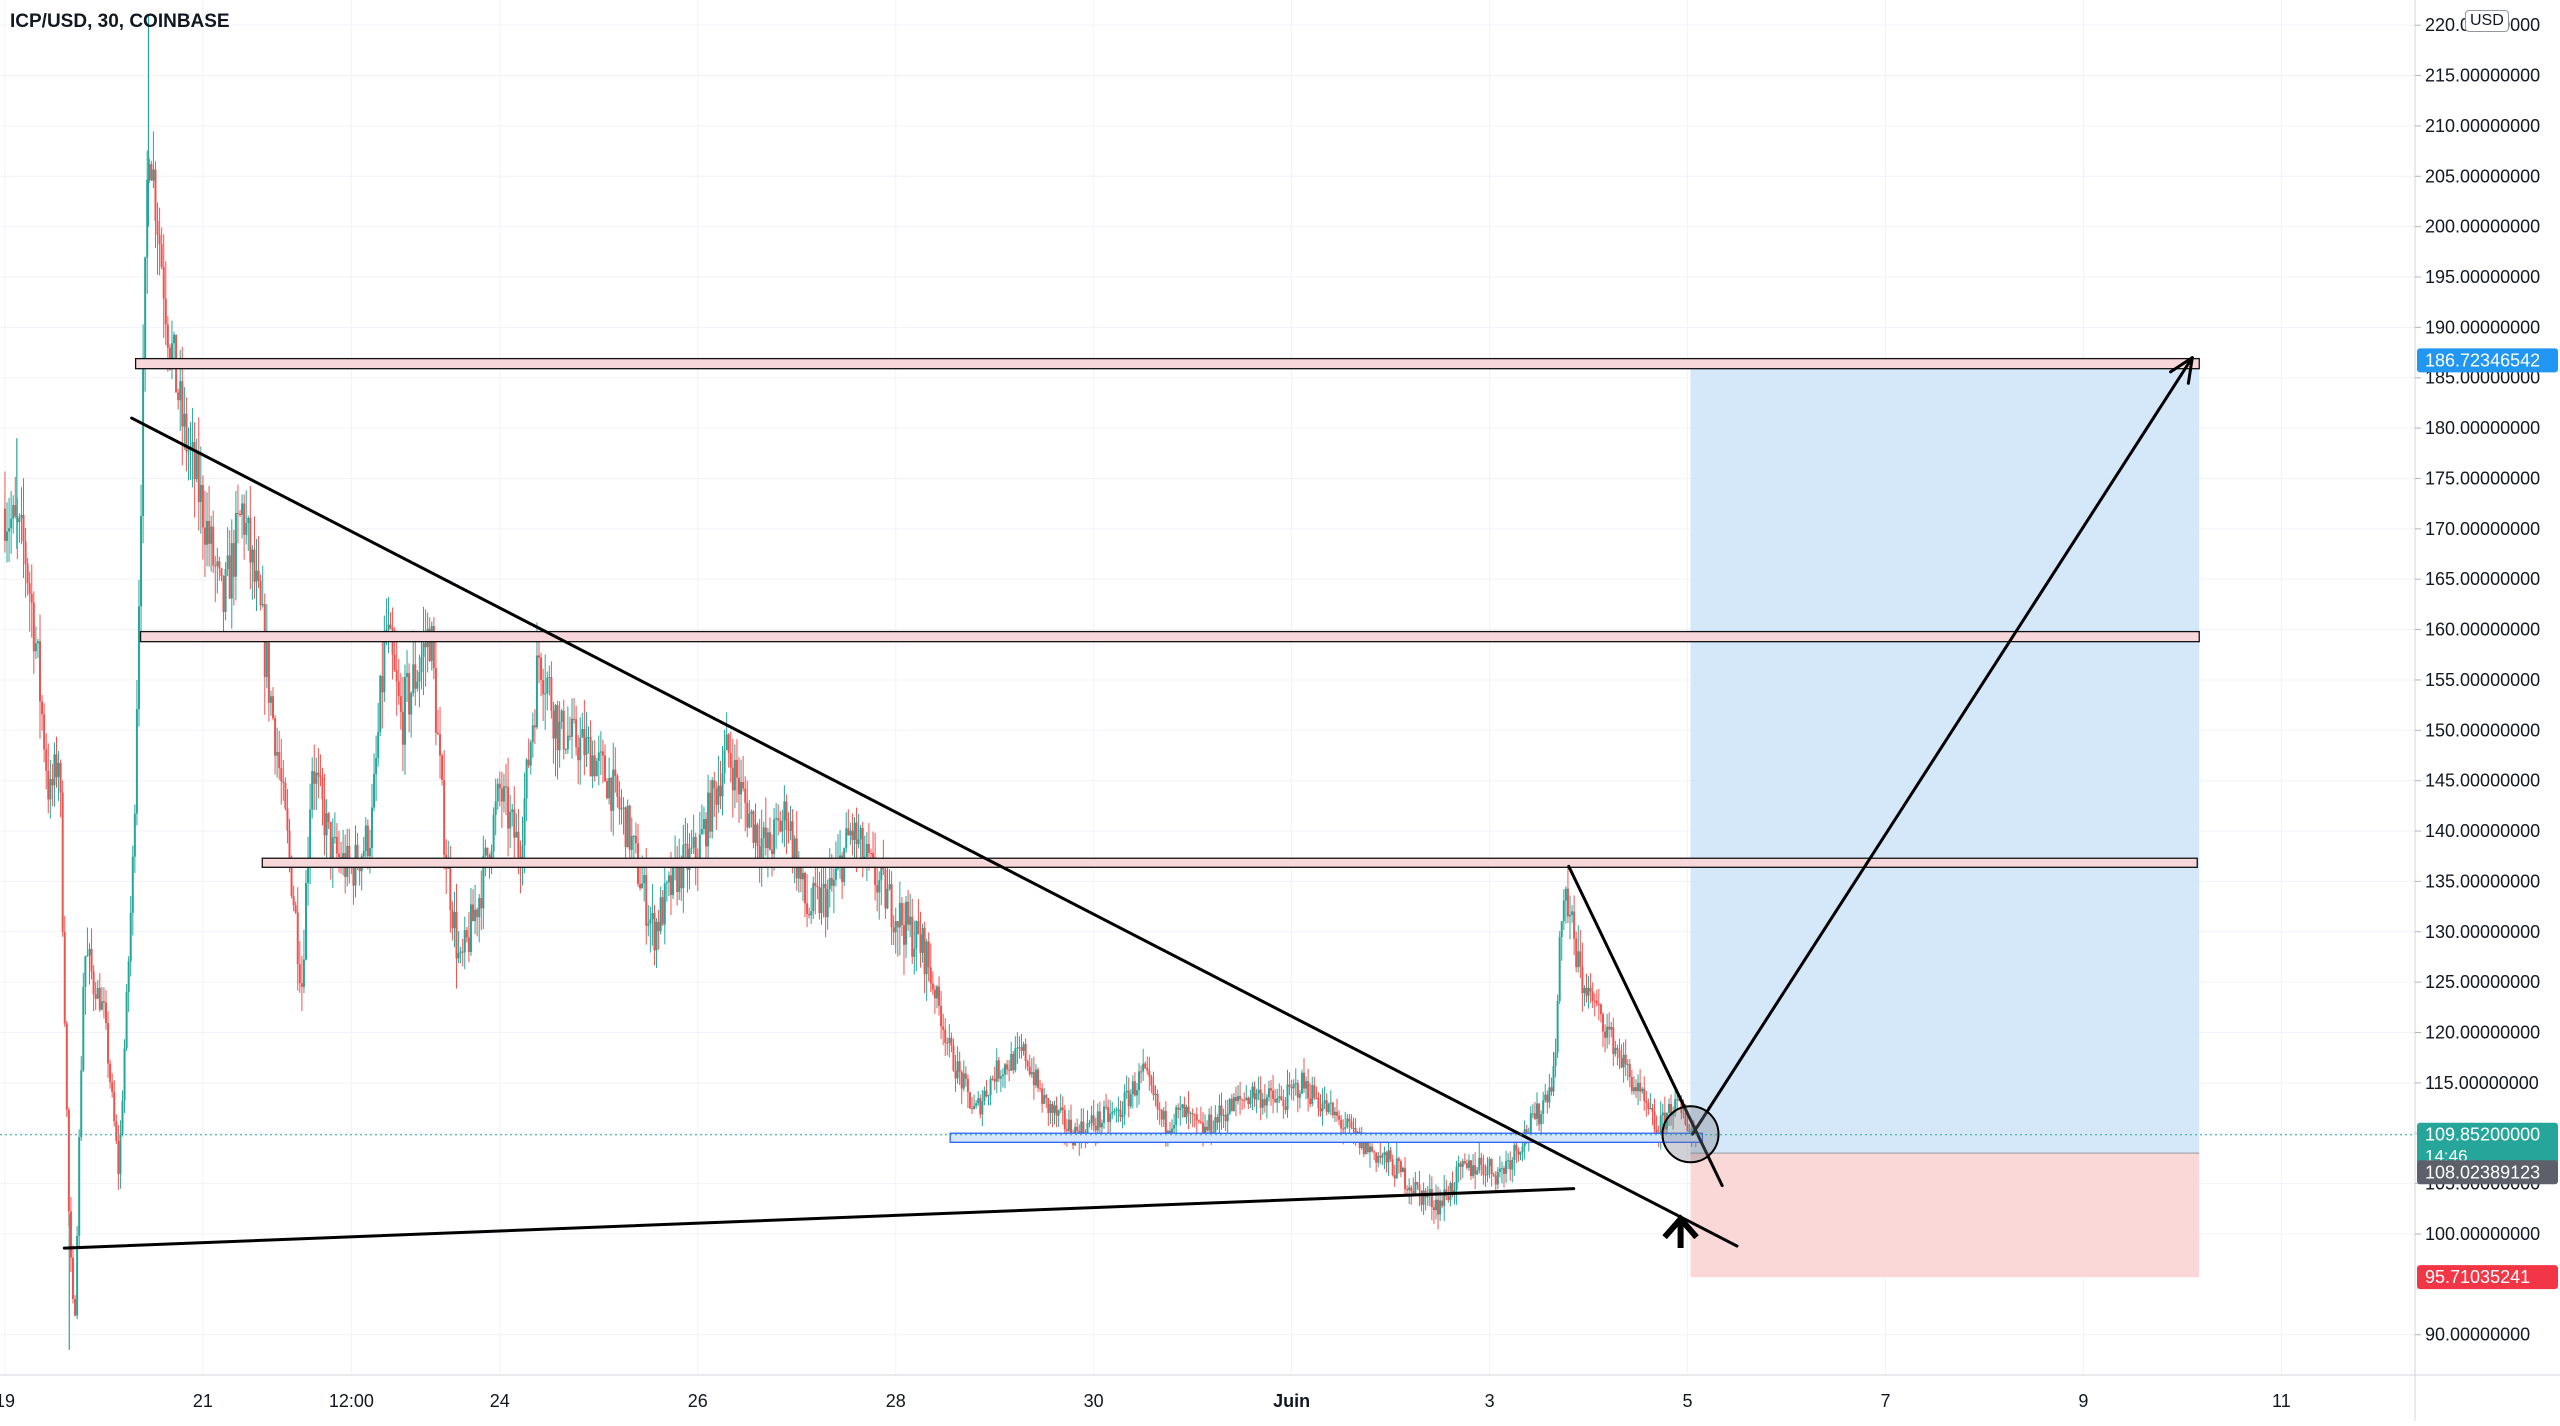 The height and width of the screenshot is (1426, 2560). What do you see at coordinates (2487, 21) in the screenshot?
I see `currency-button: USD` at bounding box center [2487, 21].